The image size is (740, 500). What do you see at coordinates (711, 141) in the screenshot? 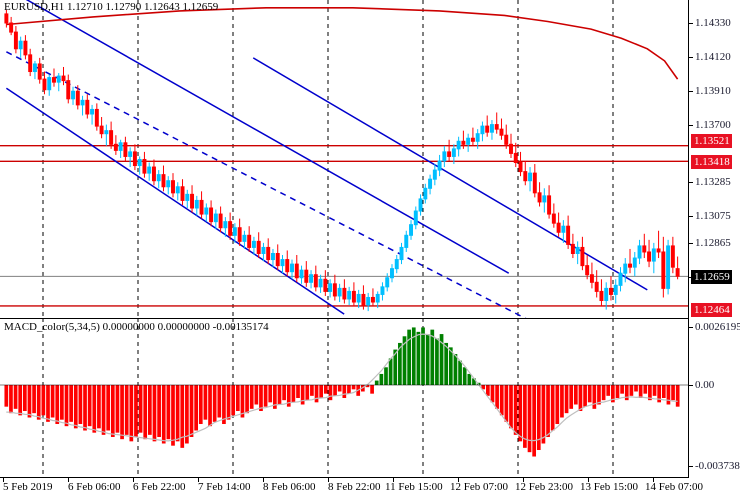
I see `level-price-label: 1.13521` at bounding box center [711, 141].